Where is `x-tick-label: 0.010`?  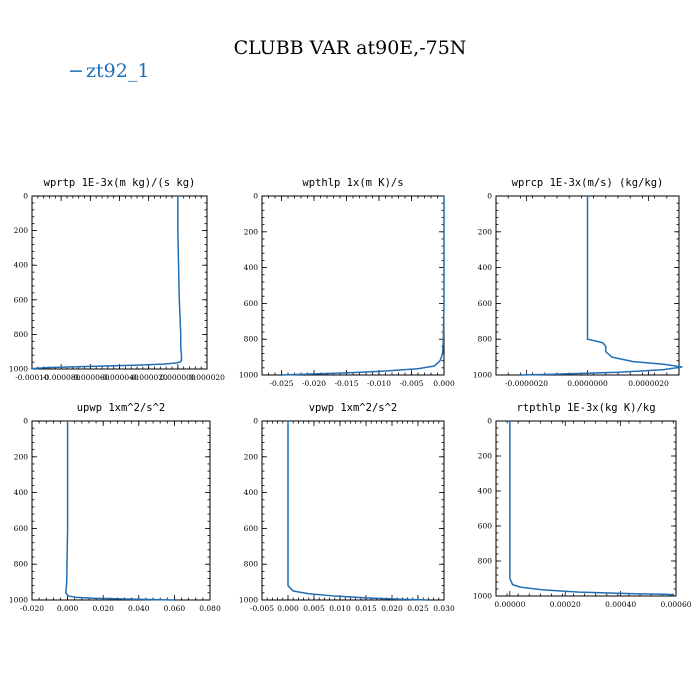
x-tick-label: 0.010 is located at coordinates (340, 608).